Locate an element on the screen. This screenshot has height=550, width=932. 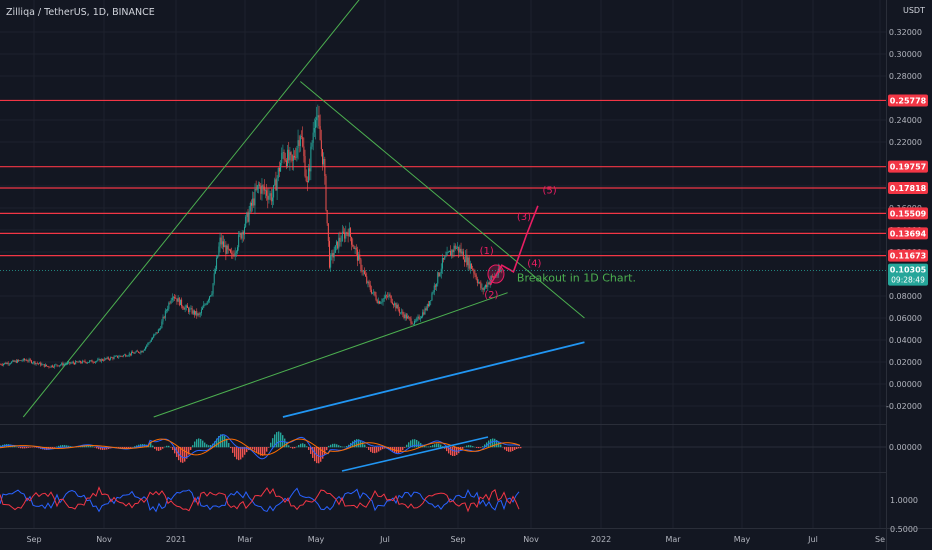
wave-label-5: (5) is located at coordinates (549, 191).